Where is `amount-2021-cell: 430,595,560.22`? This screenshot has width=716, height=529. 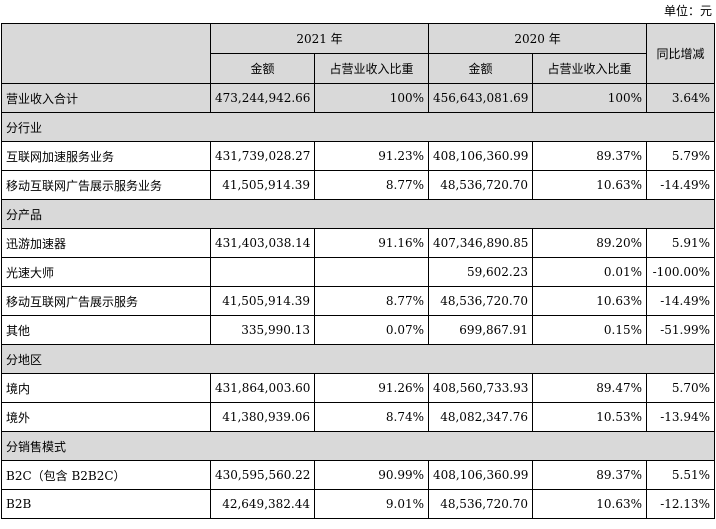
amount-2021-cell: 430,595,560.22 is located at coordinates (262, 475).